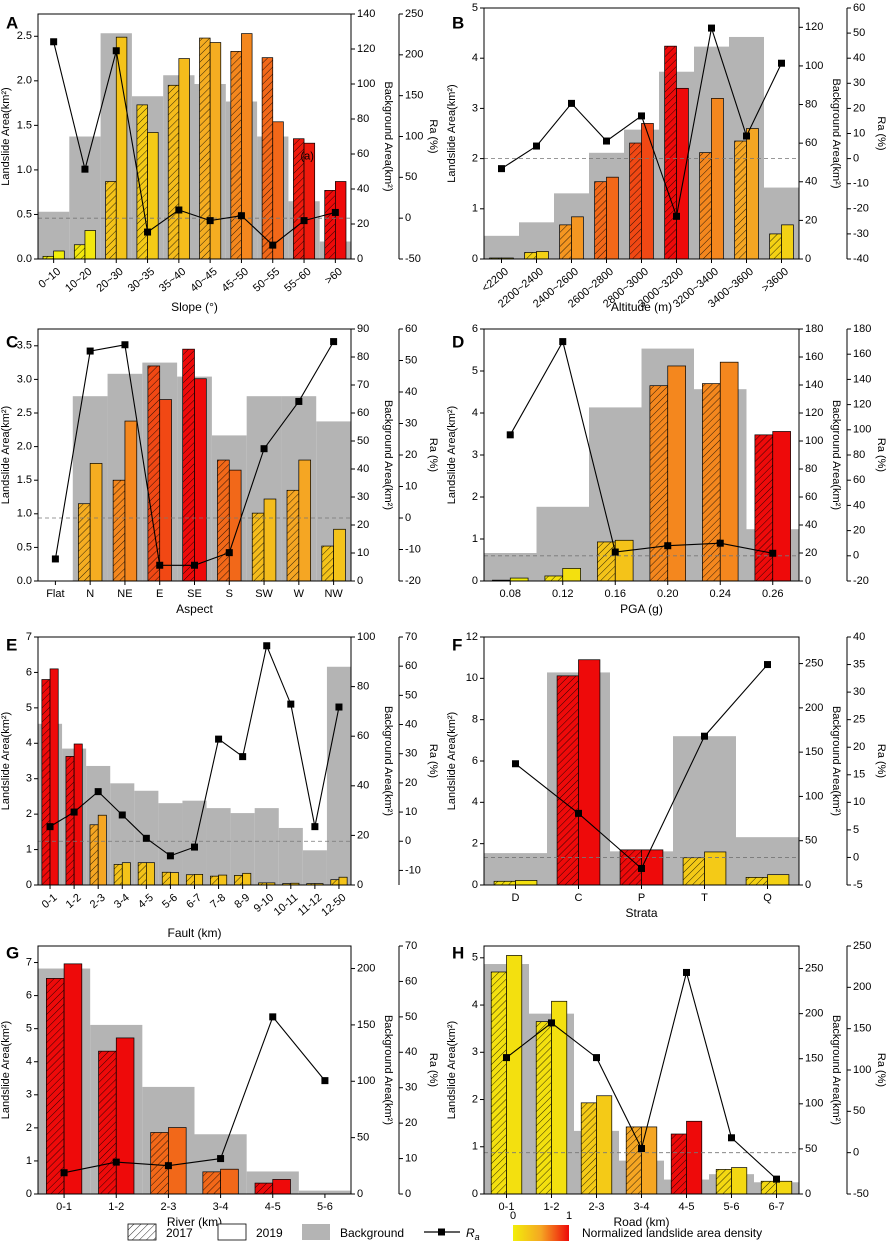 This screenshot has width=892, height=1259. Describe the element at coordinates (475, 455) in the screenshot. I see `left-tick-label: 3` at that location.